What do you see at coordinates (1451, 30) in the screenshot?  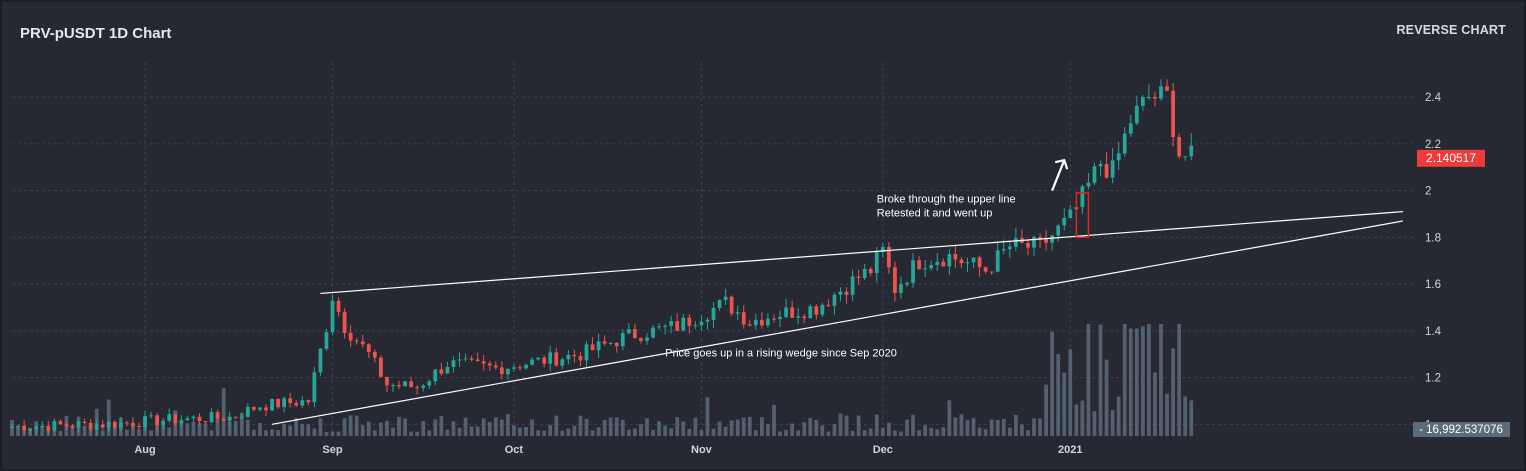 I see `reverse-chart-button: REVERSE CHART` at bounding box center [1451, 30].